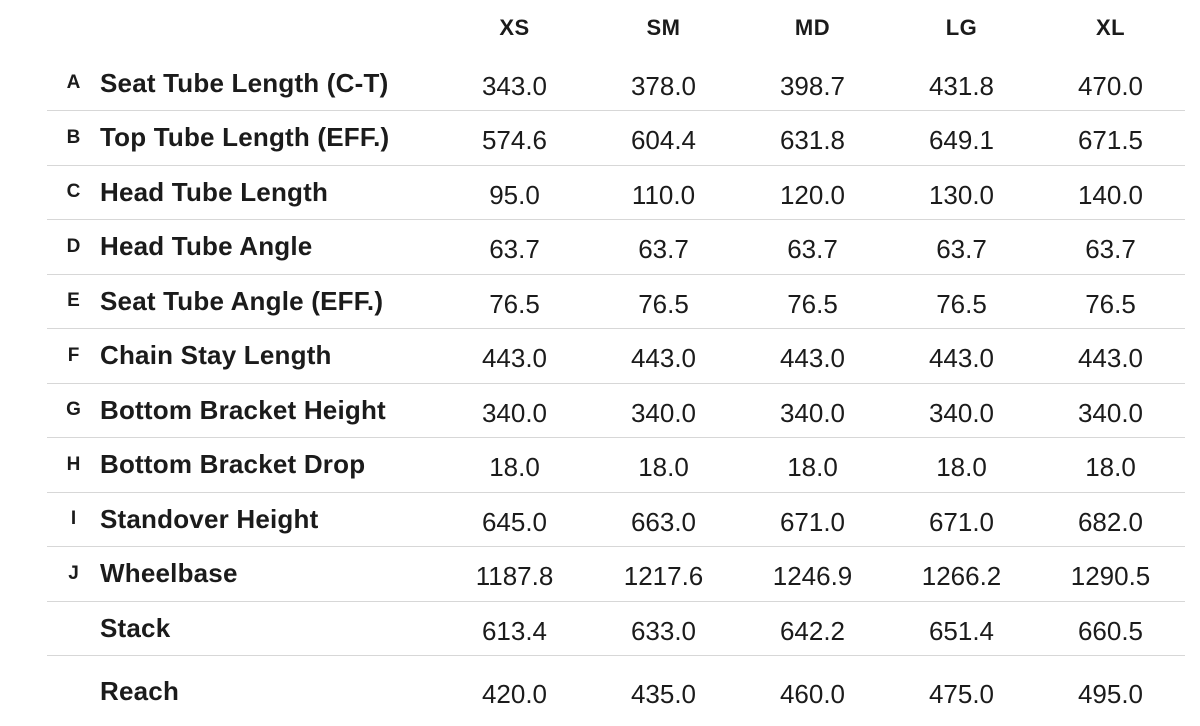 The width and height of the screenshot is (1200, 726). I want to click on value-cell: 475.0, so click(961, 693).